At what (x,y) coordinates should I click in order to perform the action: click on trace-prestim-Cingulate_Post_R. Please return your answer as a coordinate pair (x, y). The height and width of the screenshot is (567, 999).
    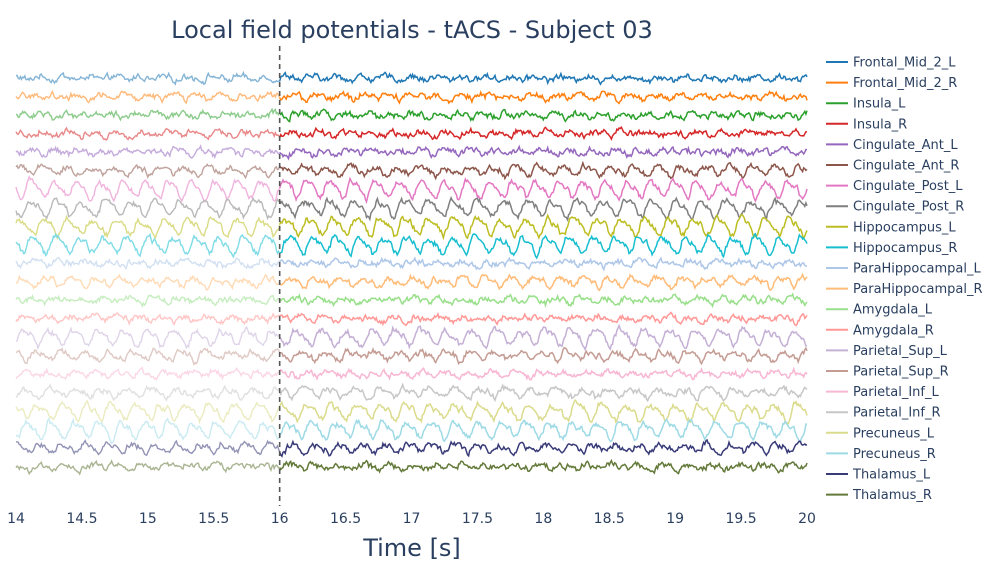
    Looking at the image, I should click on (148, 209).